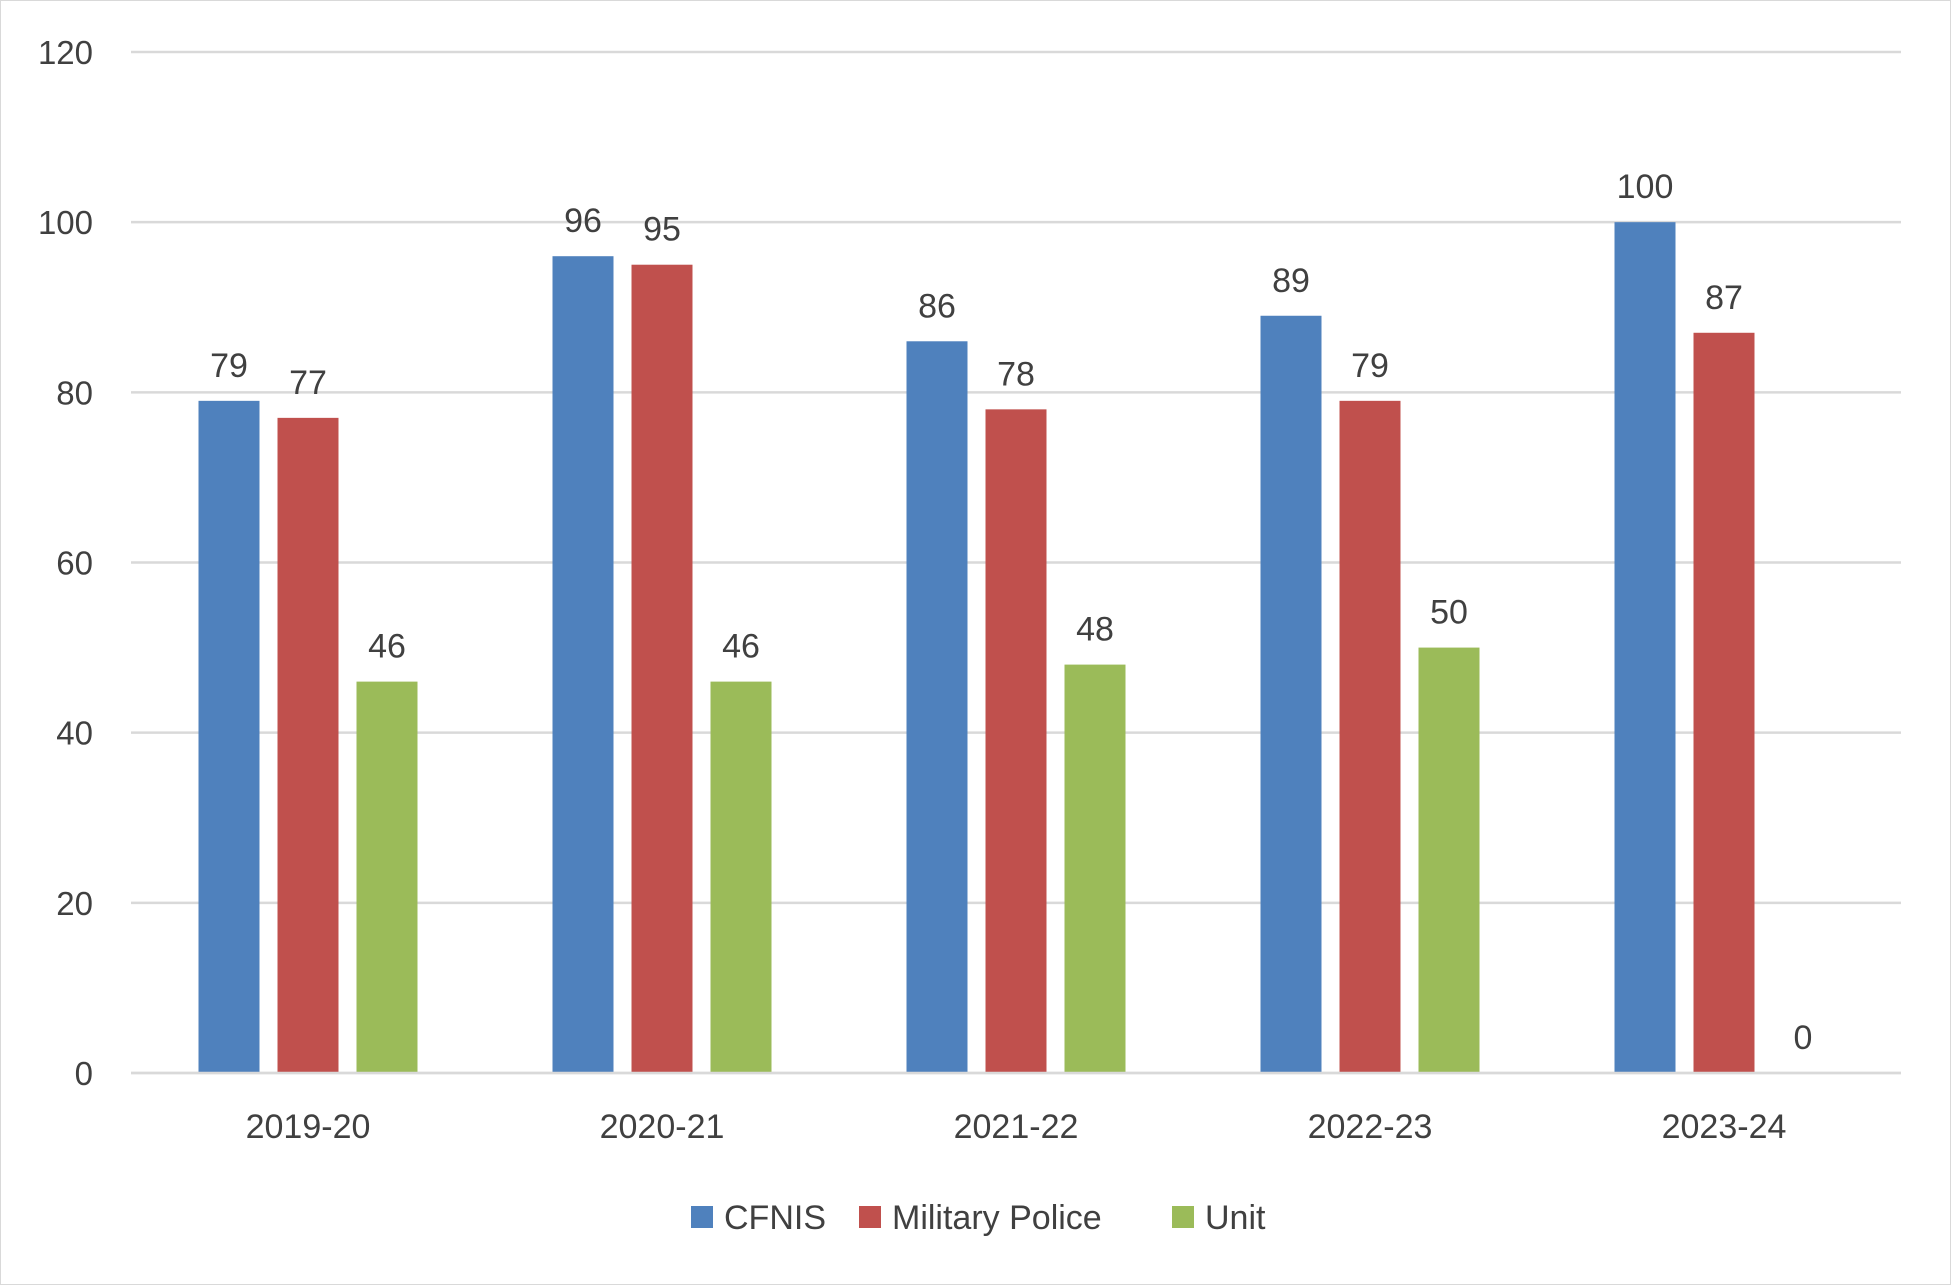 This screenshot has width=1951, height=1285. I want to click on data-label: 48, so click(1095, 630).